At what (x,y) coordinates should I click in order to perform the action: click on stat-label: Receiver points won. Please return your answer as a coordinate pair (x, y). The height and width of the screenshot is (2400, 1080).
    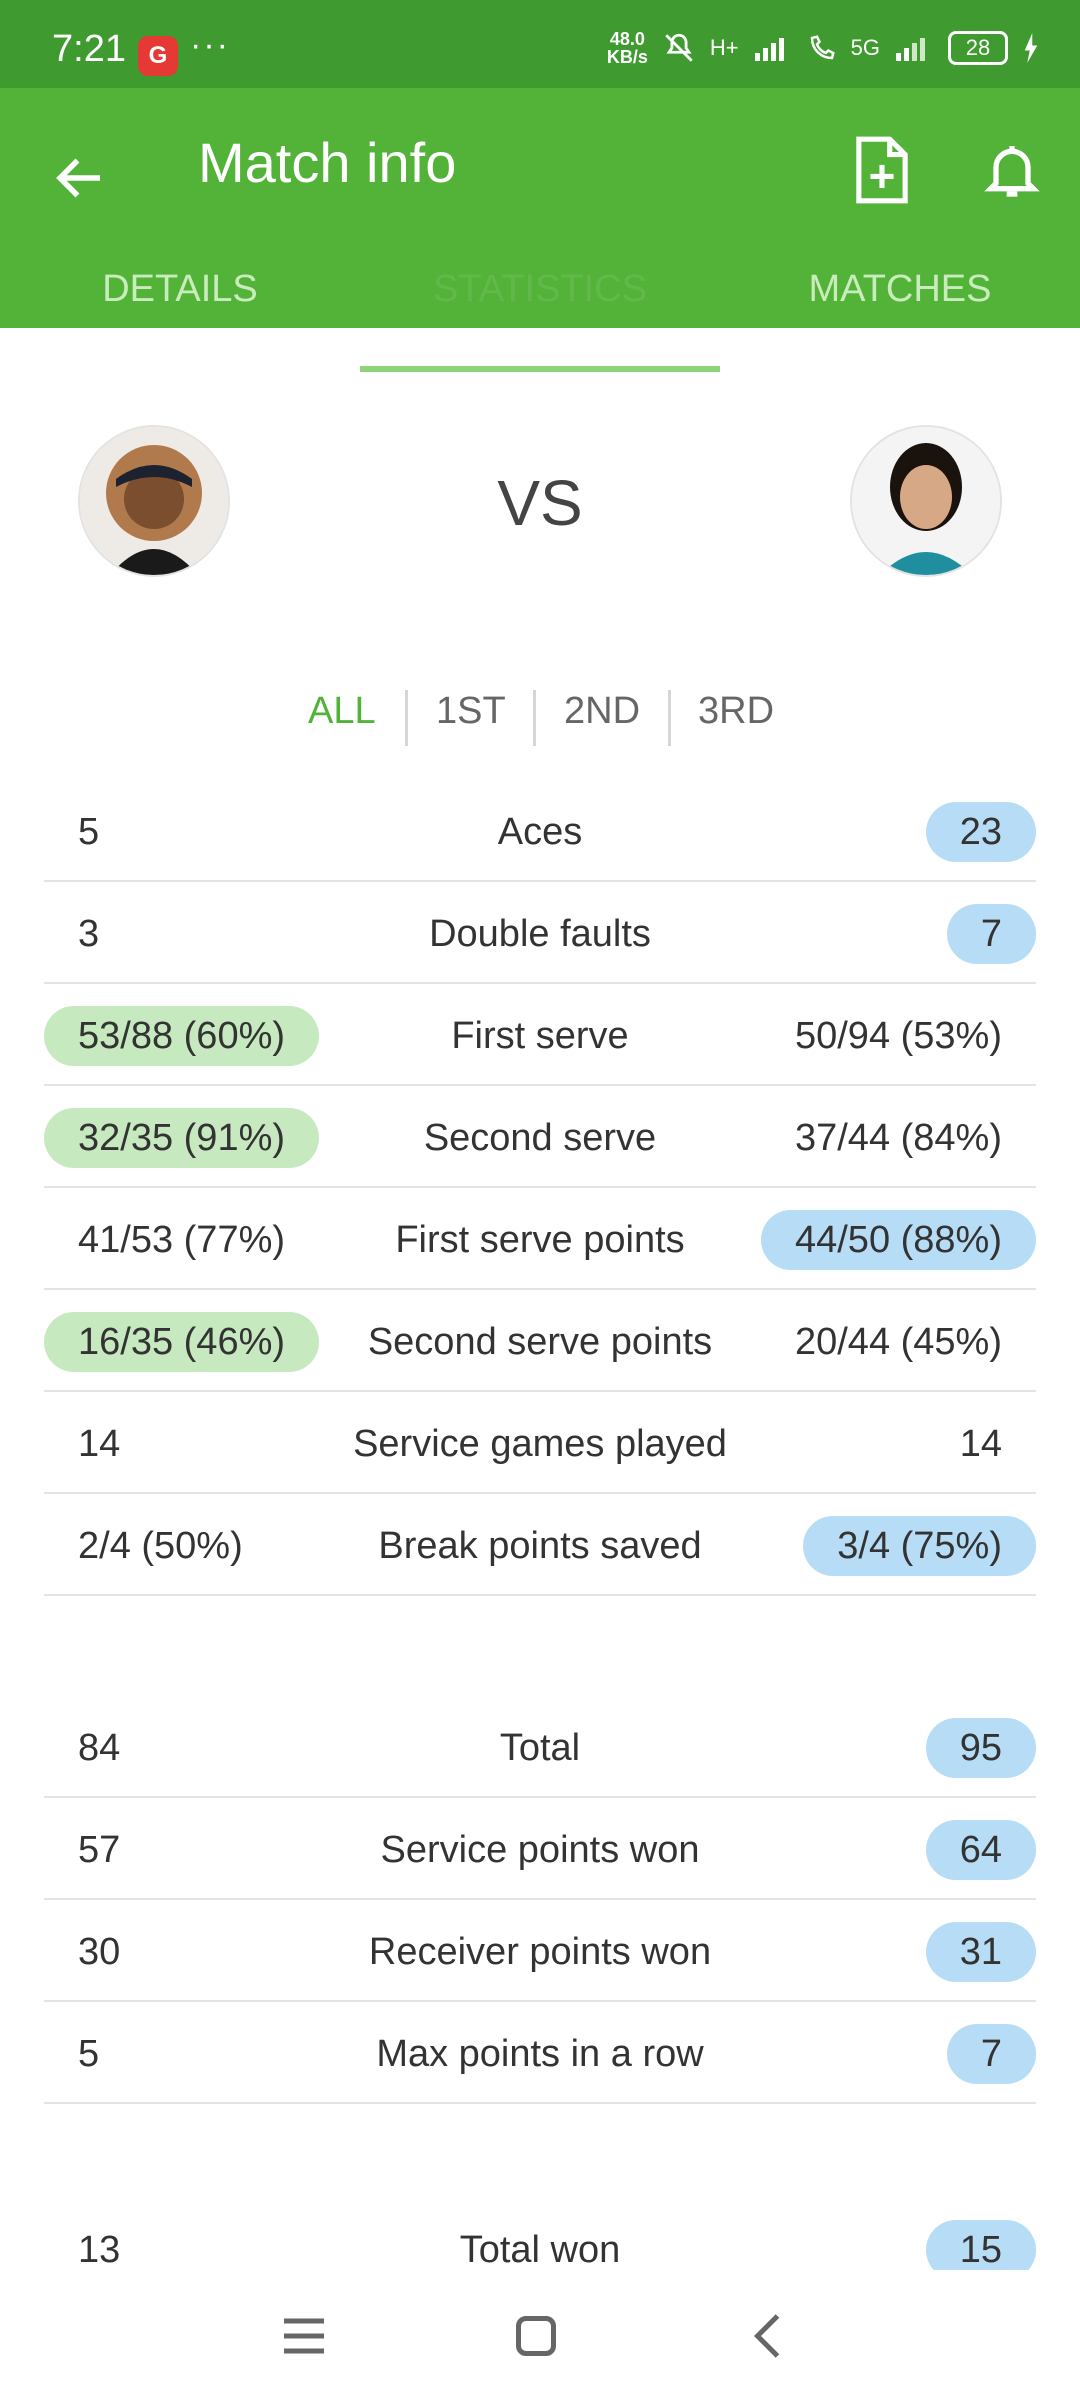
    Looking at the image, I should click on (540, 1952).